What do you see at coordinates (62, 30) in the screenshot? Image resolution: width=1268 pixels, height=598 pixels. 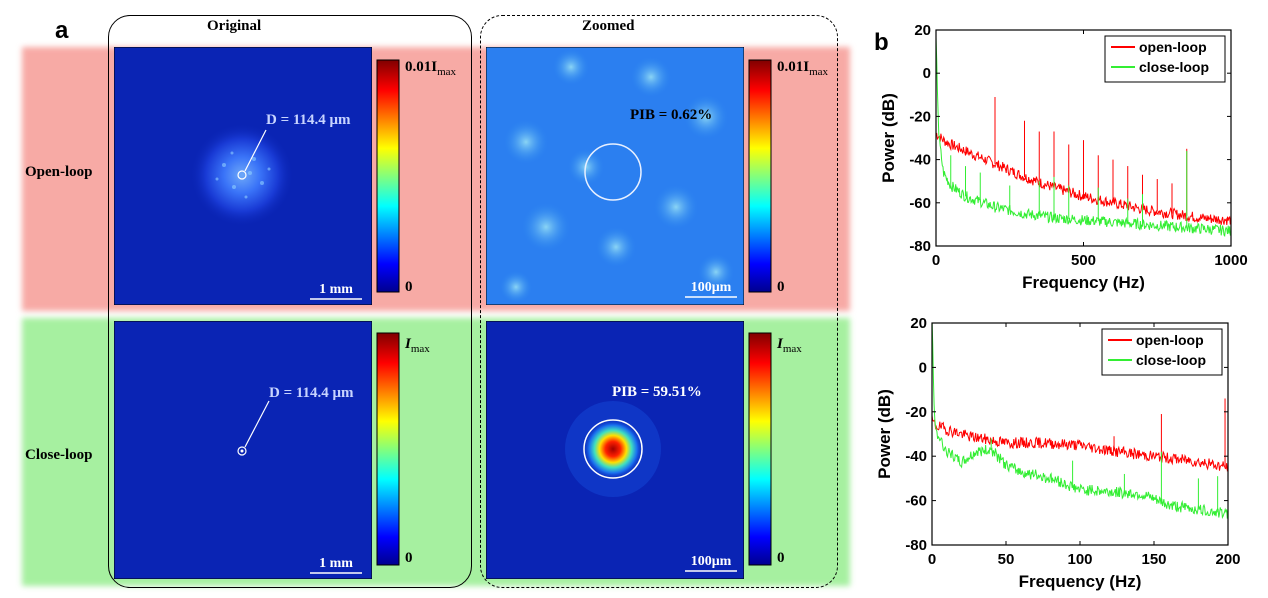 I see `panel-a-letter: a` at bounding box center [62, 30].